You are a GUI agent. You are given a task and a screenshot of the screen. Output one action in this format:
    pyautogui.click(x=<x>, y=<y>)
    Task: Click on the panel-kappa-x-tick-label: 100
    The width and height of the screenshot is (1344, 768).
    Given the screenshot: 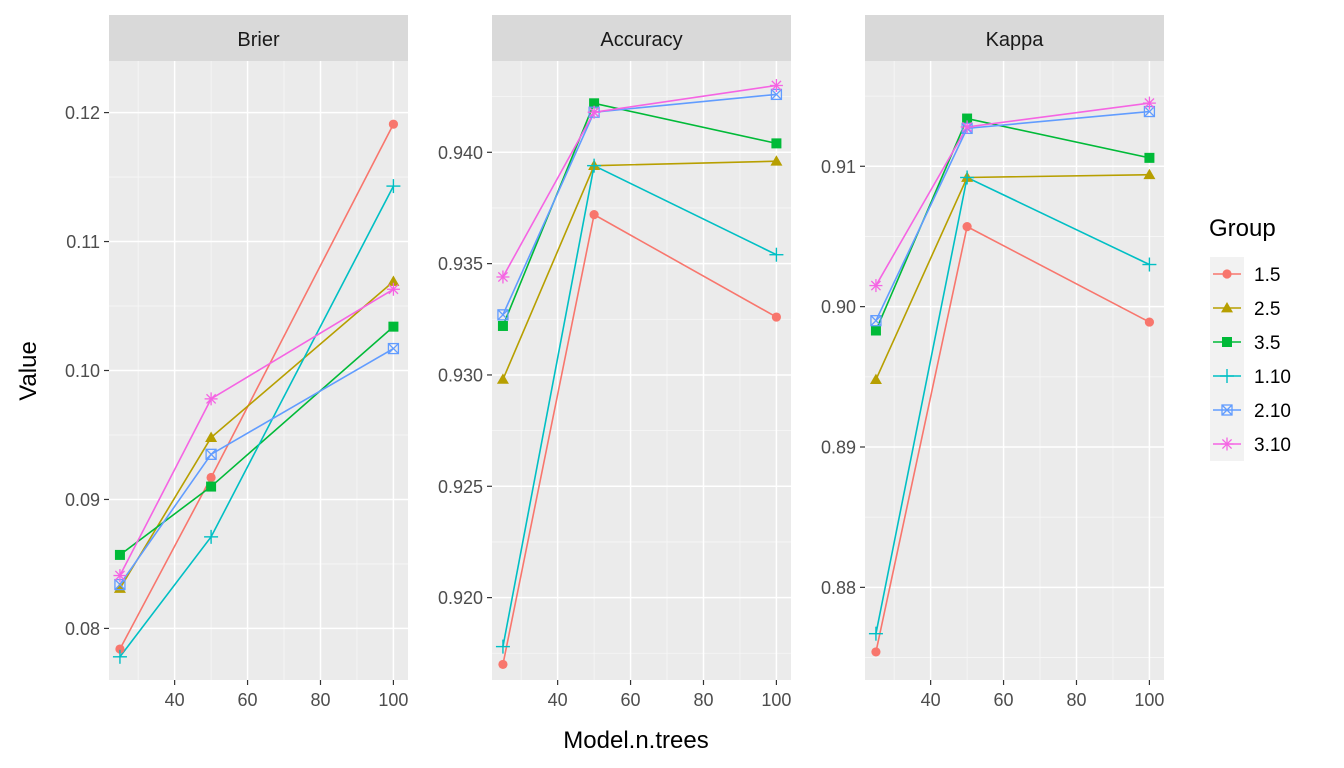 What is the action you would take?
    pyautogui.click(x=1149, y=700)
    